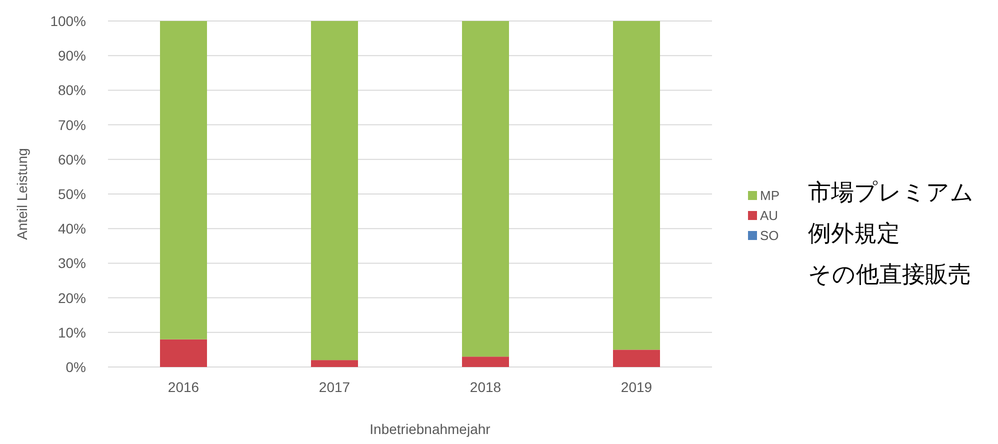  I want to click on legend-label: MP, so click(770, 195).